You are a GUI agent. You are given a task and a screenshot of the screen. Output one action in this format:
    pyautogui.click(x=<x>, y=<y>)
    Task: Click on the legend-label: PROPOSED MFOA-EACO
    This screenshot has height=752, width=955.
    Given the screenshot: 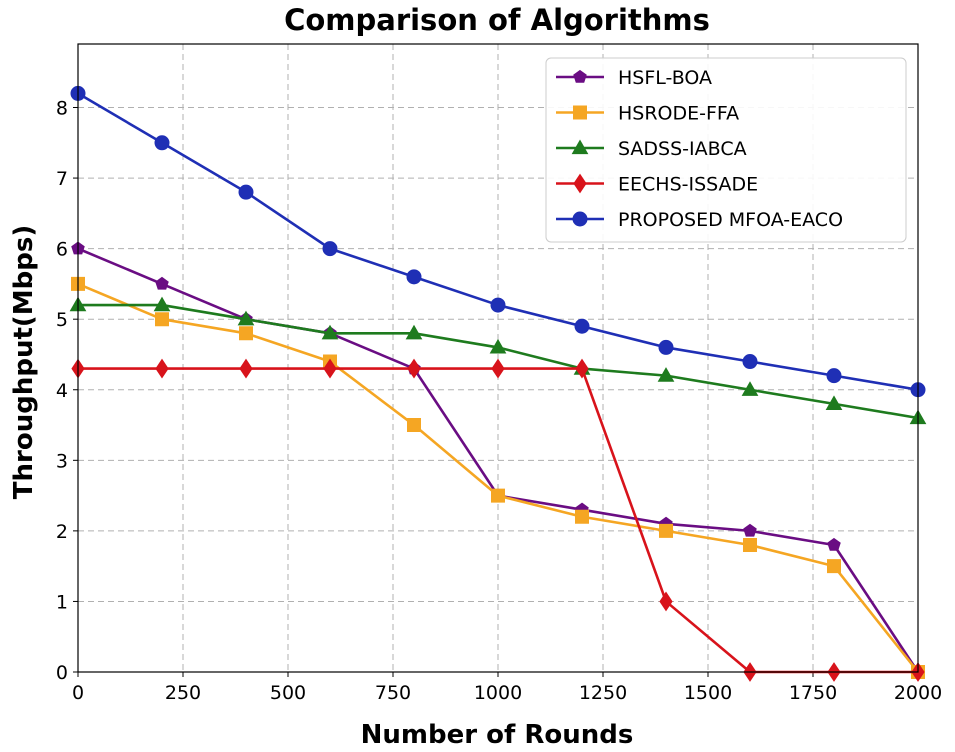 What is the action you would take?
    pyautogui.click(x=730, y=220)
    